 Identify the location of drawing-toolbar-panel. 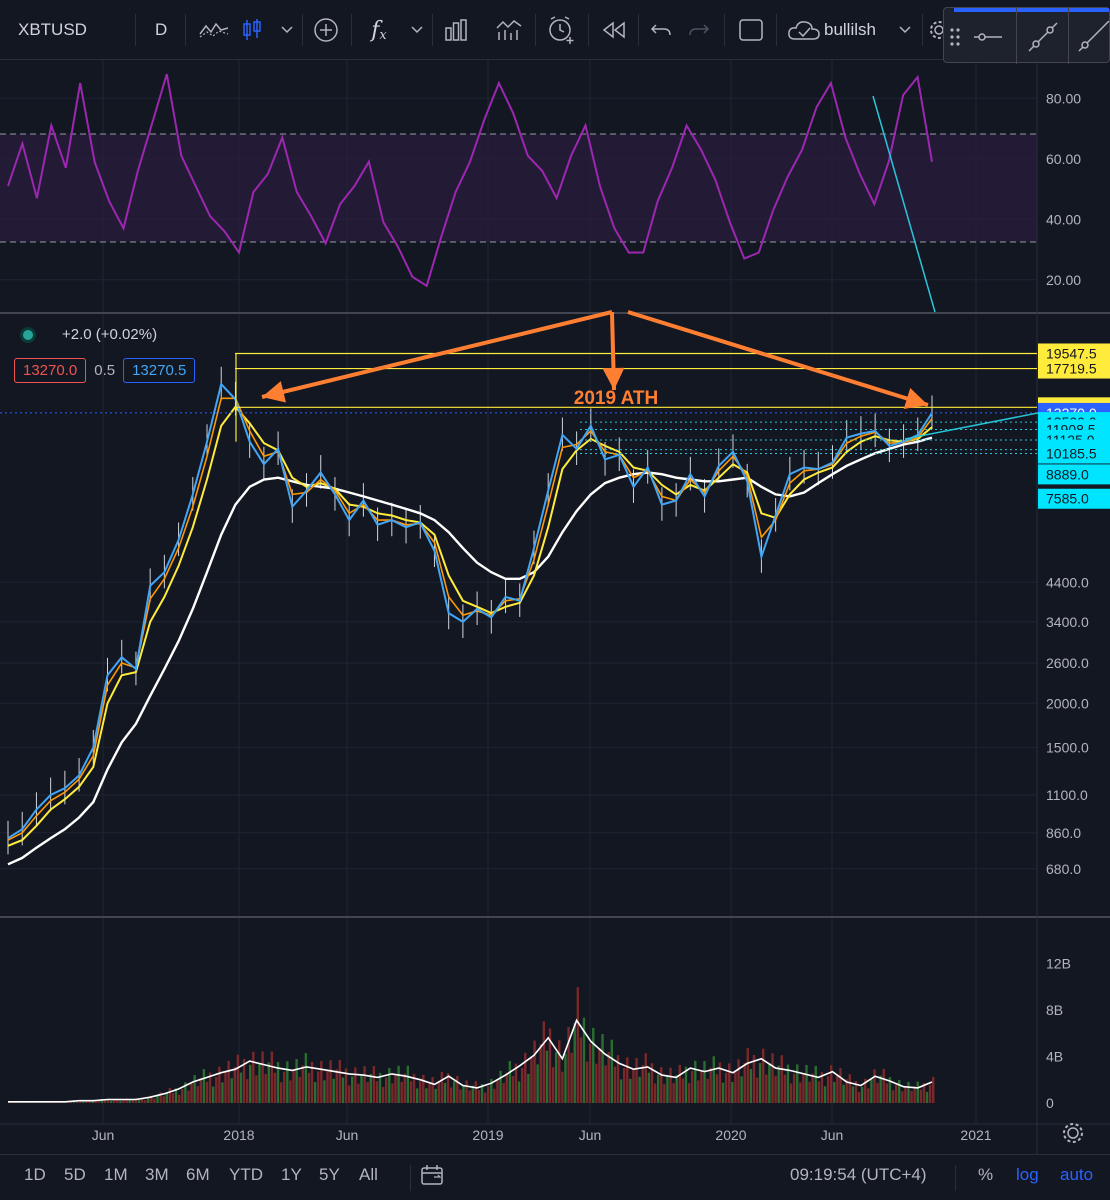
(1026, 35).